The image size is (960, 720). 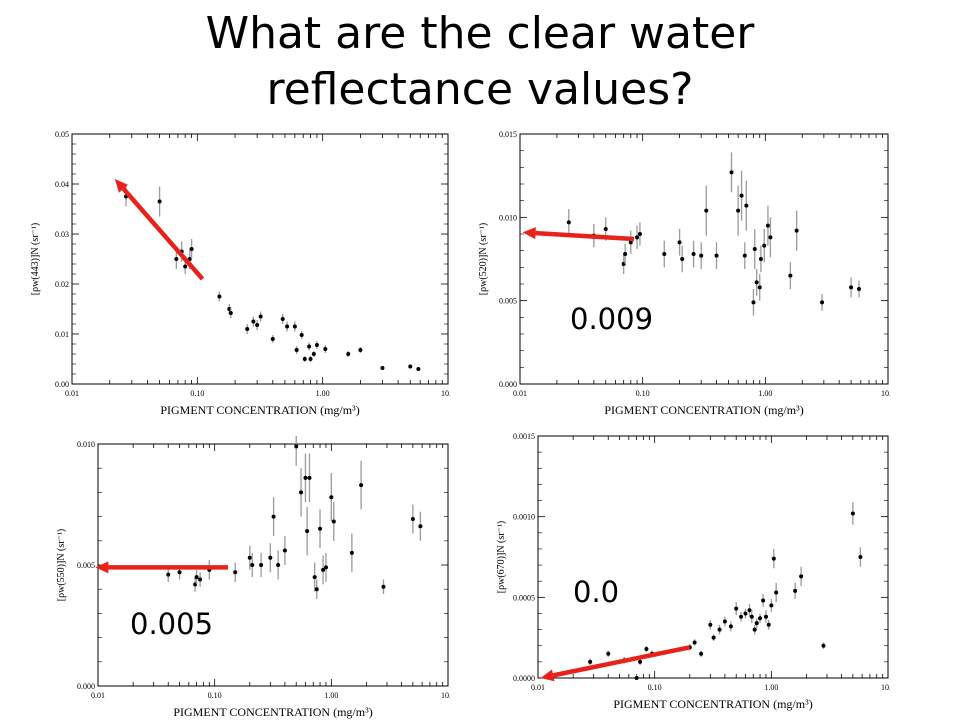 What do you see at coordinates (86, 565) in the screenshot?
I see `y-tick-label: 0.005` at bounding box center [86, 565].